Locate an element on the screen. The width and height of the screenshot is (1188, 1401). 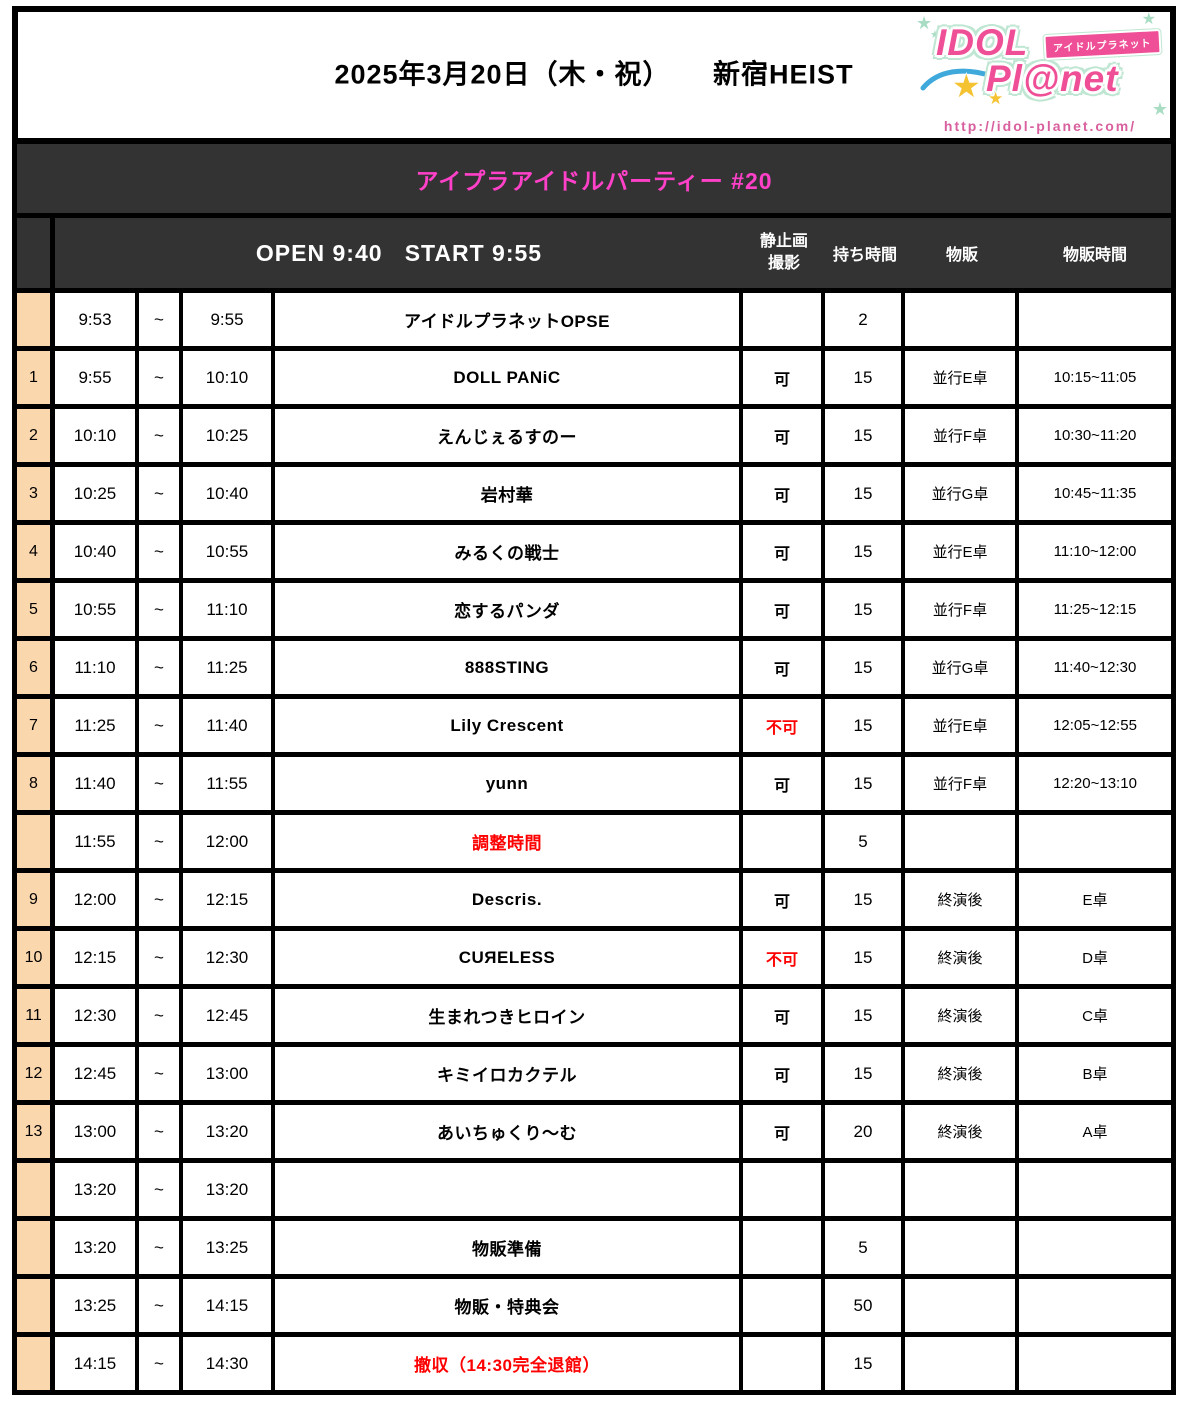
table-row: 6 11:10 ~11:25 888STING 可 15 並行G卓 11:40~12:30 is located at coordinates (594, 670).